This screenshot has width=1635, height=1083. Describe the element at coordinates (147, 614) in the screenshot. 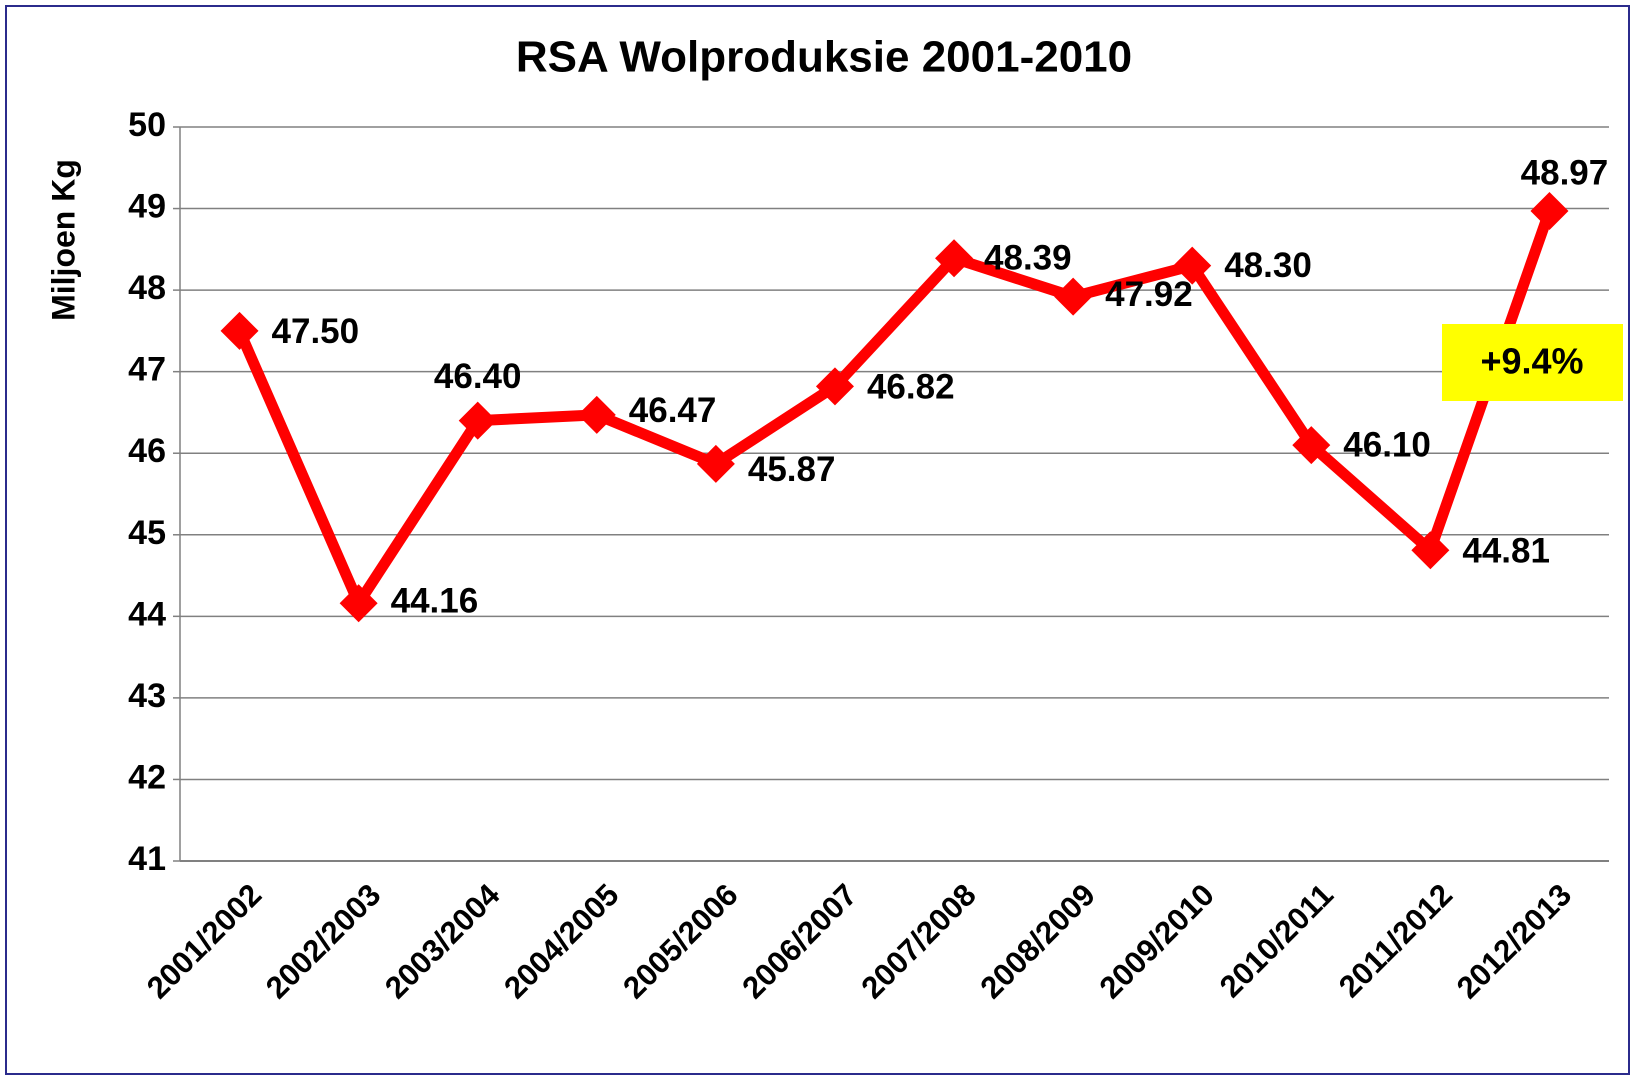

I see `y-tick-label: 44` at that location.